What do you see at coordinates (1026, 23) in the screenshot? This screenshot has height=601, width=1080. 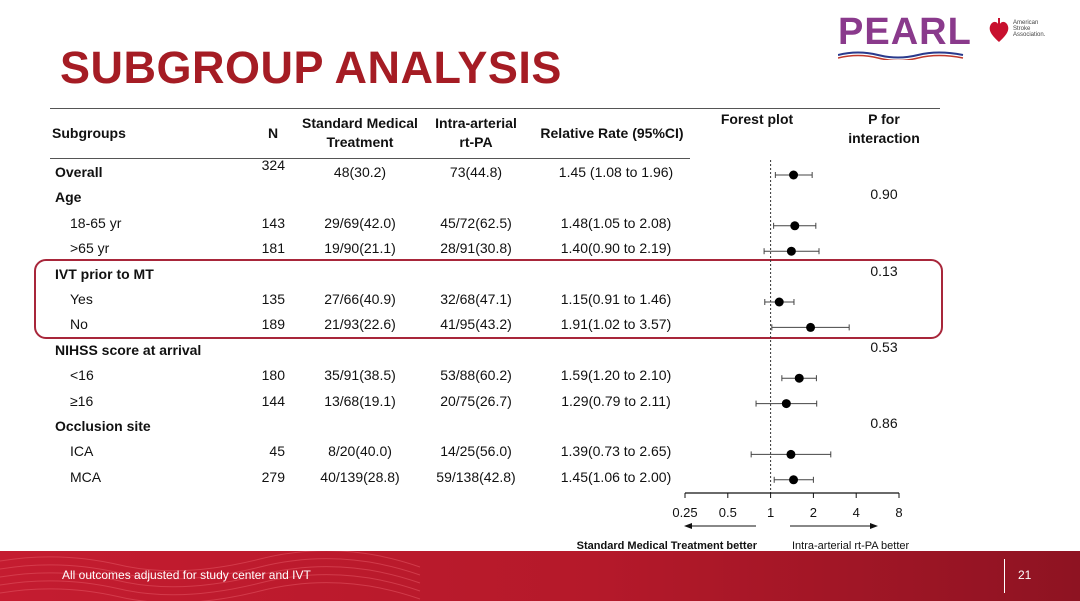 I see `aha-logo-line: American` at bounding box center [1026, 23].